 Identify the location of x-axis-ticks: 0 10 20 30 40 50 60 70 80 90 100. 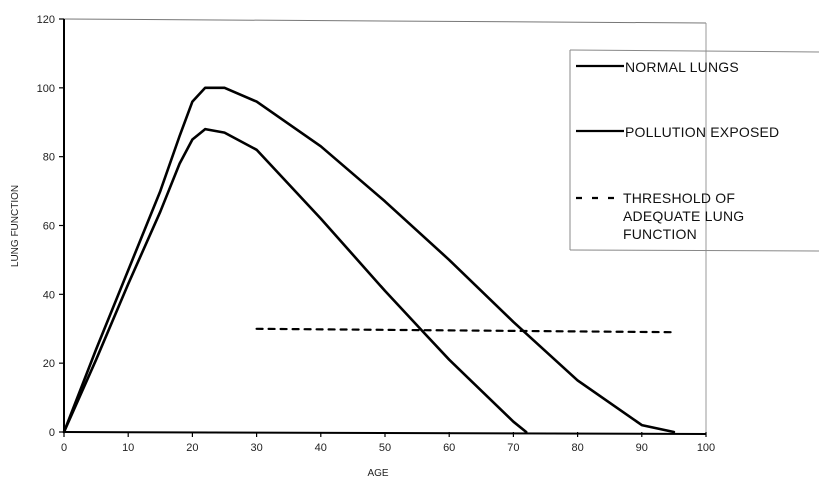
(388, 443).